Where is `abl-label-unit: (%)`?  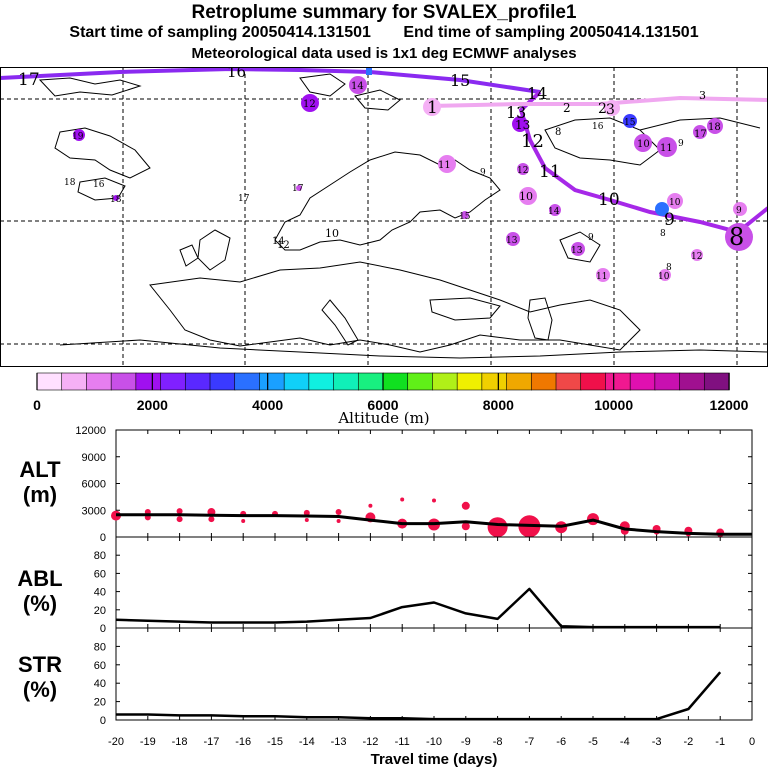
abl-label-unit: (%) is located at coordinates (40, 603).